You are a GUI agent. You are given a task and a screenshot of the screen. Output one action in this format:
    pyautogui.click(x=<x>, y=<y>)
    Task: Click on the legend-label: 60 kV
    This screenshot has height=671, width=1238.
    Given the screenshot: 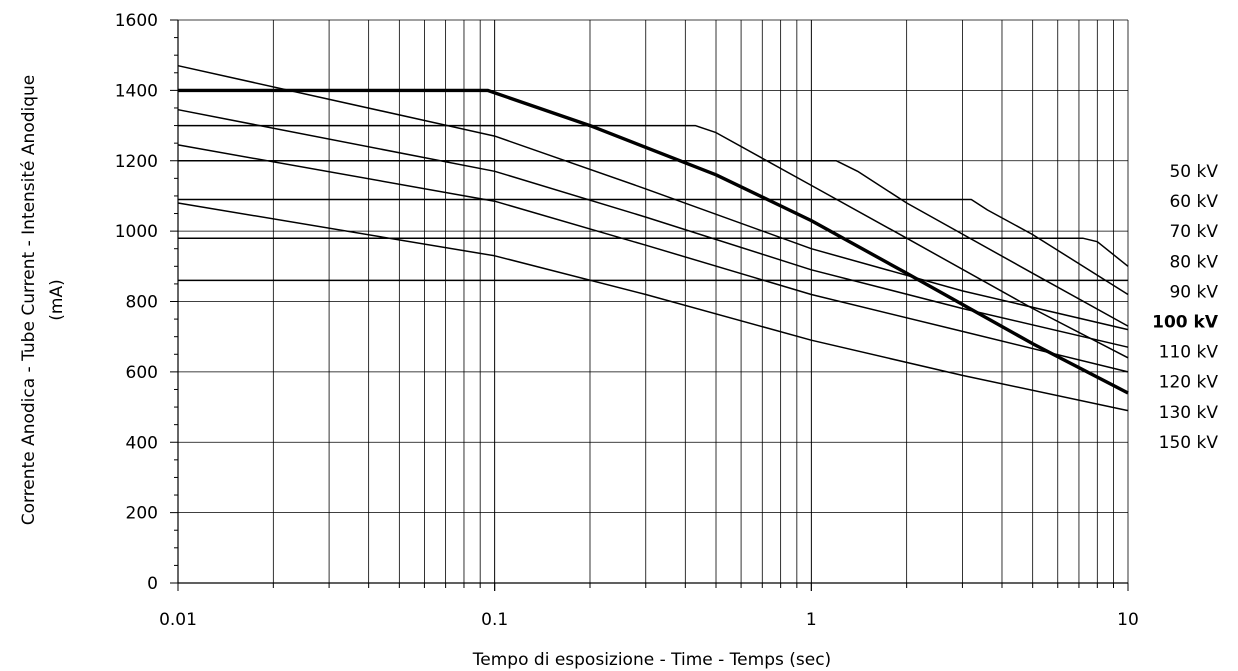 What is the action you would take?
    pyautogui.click(x=1193, y=202)
    